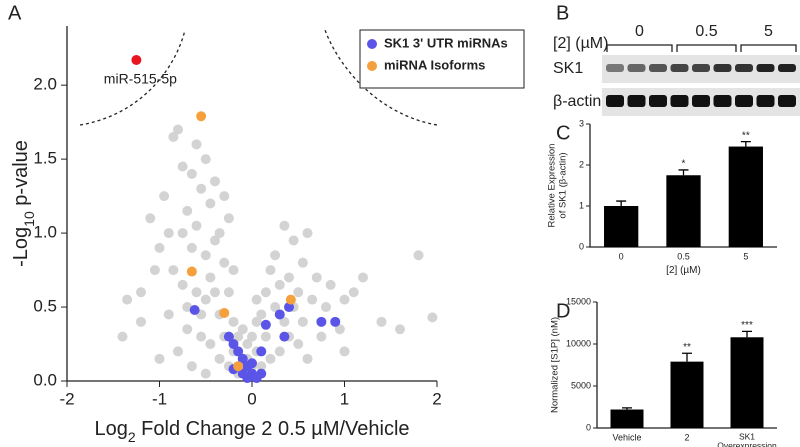  Describe the element at coordinates (578, 343) in the screenshot. I see `y-tick-label: 10000` at that location.